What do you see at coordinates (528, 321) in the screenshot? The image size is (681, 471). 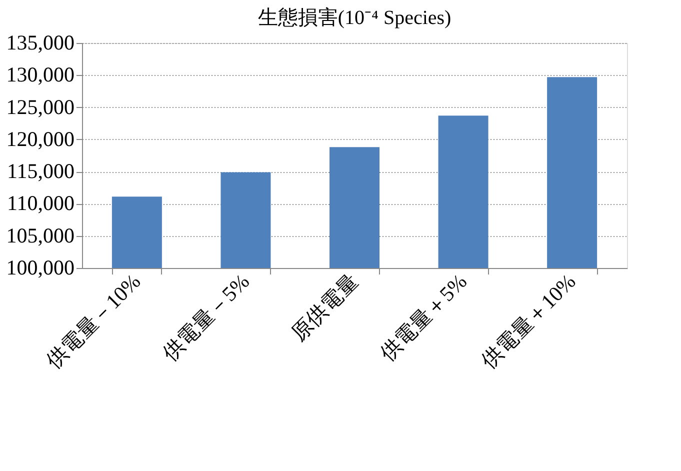 I see `x-tick-label: 供電量＋10%` at bounding box center [528, 321].